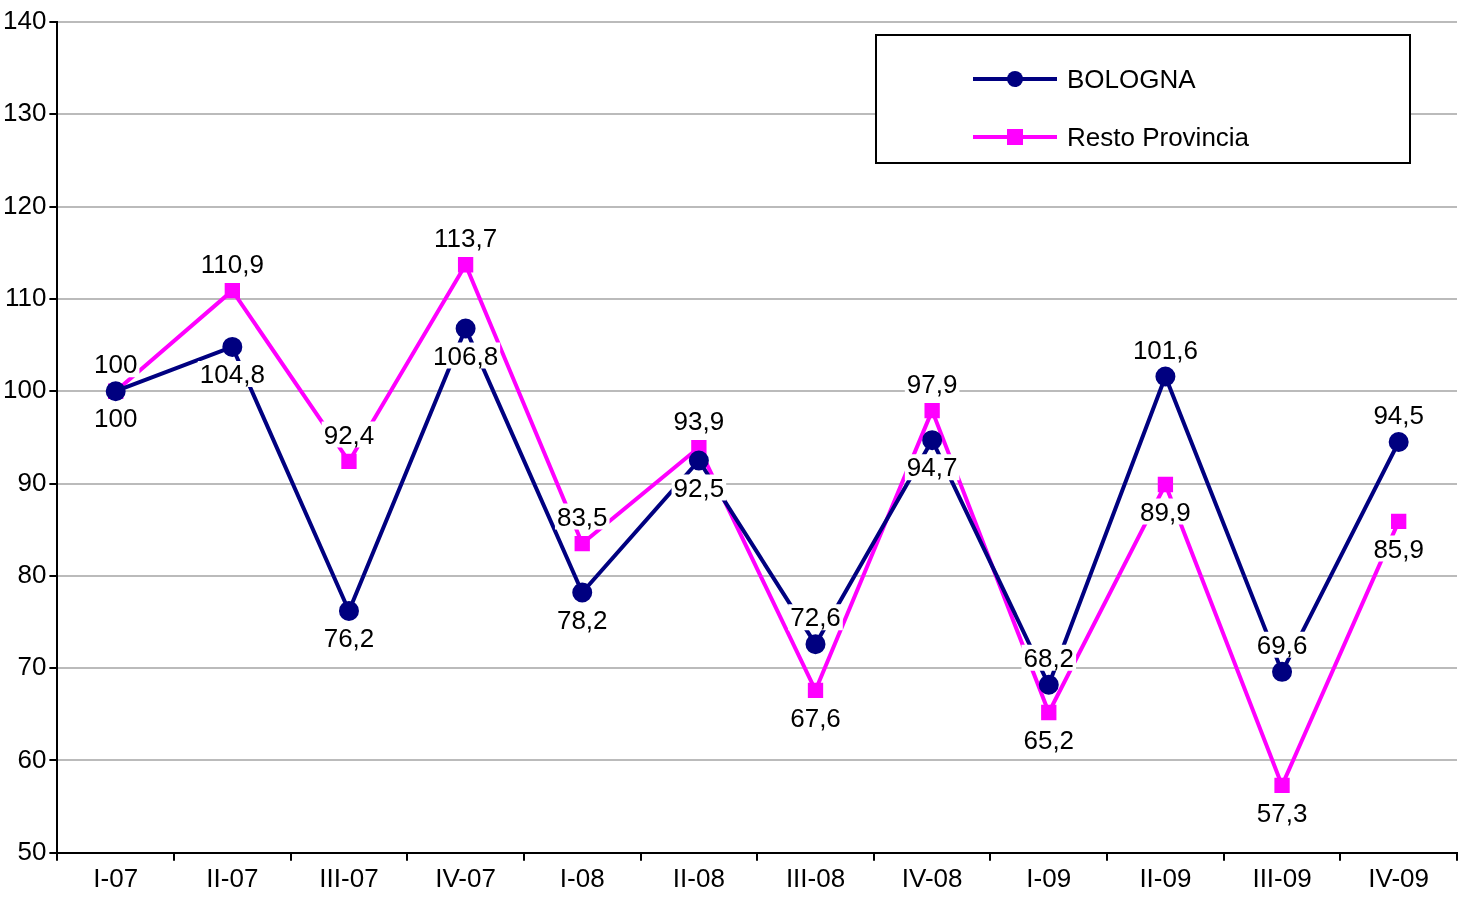 This screenshot has height=898, width=1469. Describe the element at coordinates (32, 850) in the screenshot. I see `y-tick-label: 50` at that location.